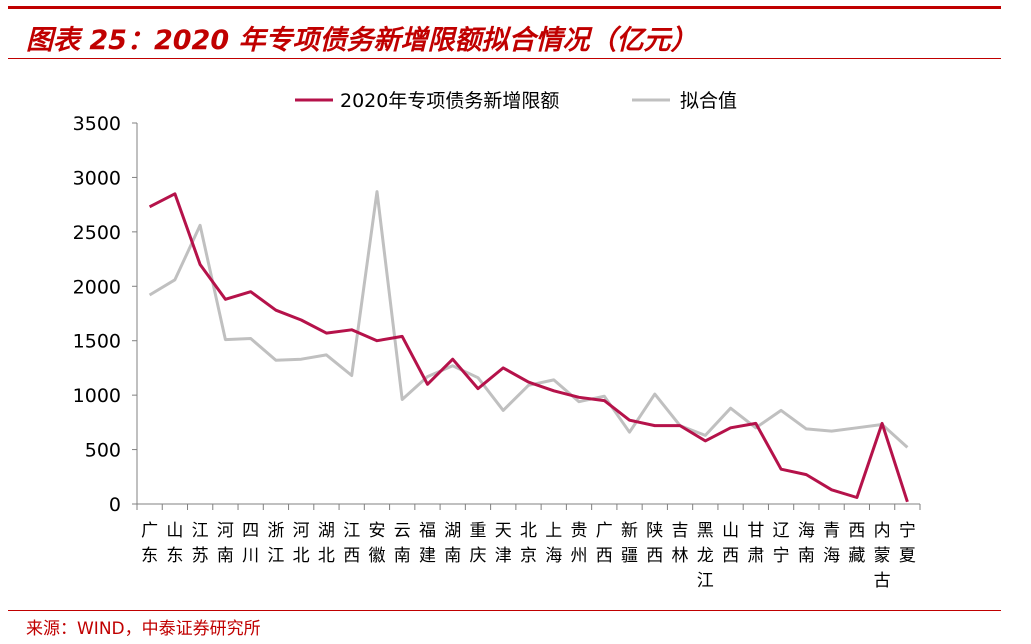 This screenshot has height=644, width=1031. Describe the element at coordinates (705, 556) in the screenshot. I see `x-tick-label: 黑龙江` at that location.